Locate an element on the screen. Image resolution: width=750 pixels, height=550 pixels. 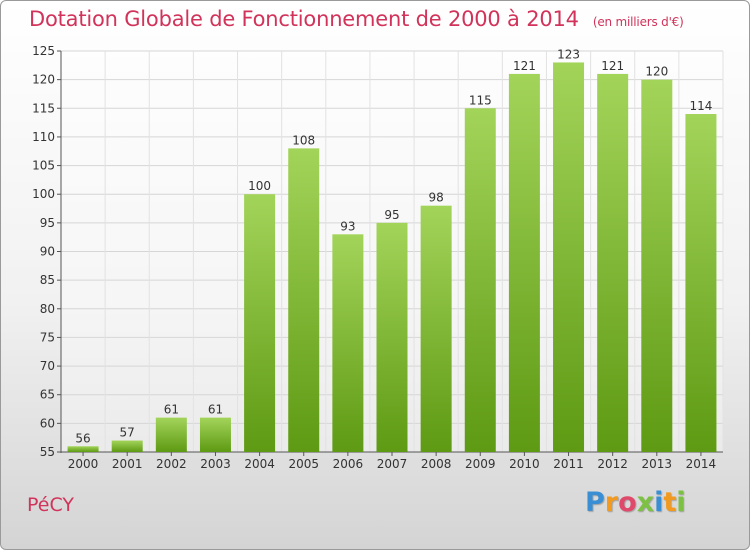
y-tick-label: 95 is located at coordinates (47, 223).